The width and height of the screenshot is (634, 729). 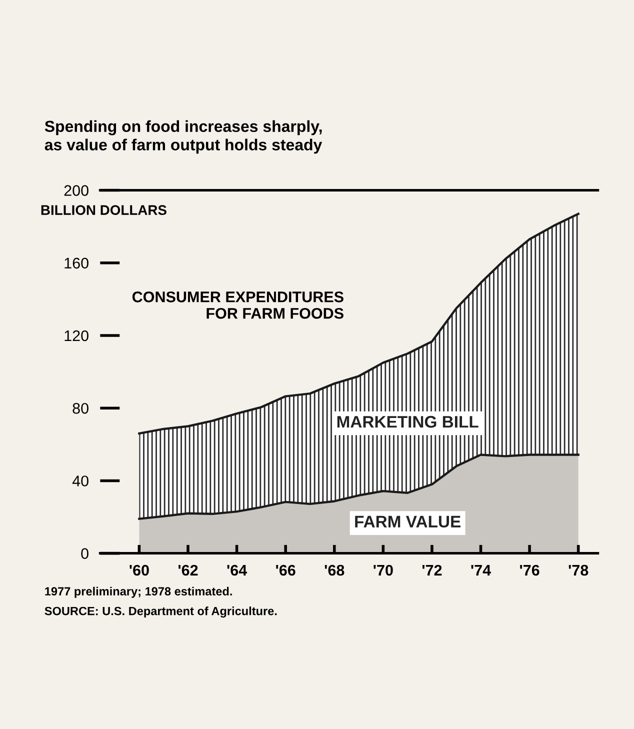 What do you see at coordinates (530, 570) in the screenshot?
I see `x-tick-label: '76` at bounding box center [530, 570].